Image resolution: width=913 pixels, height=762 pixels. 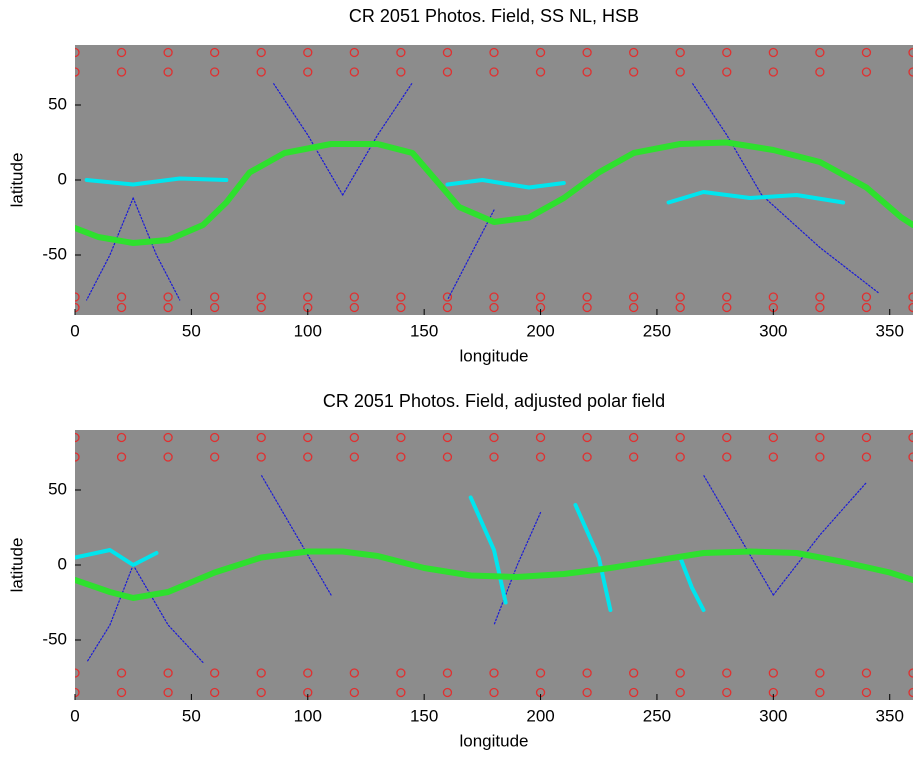 What do you see at coordinates (657, 330) in the screenshot?
I see `x-tick-label: 250` at bounding box center [657, 330].